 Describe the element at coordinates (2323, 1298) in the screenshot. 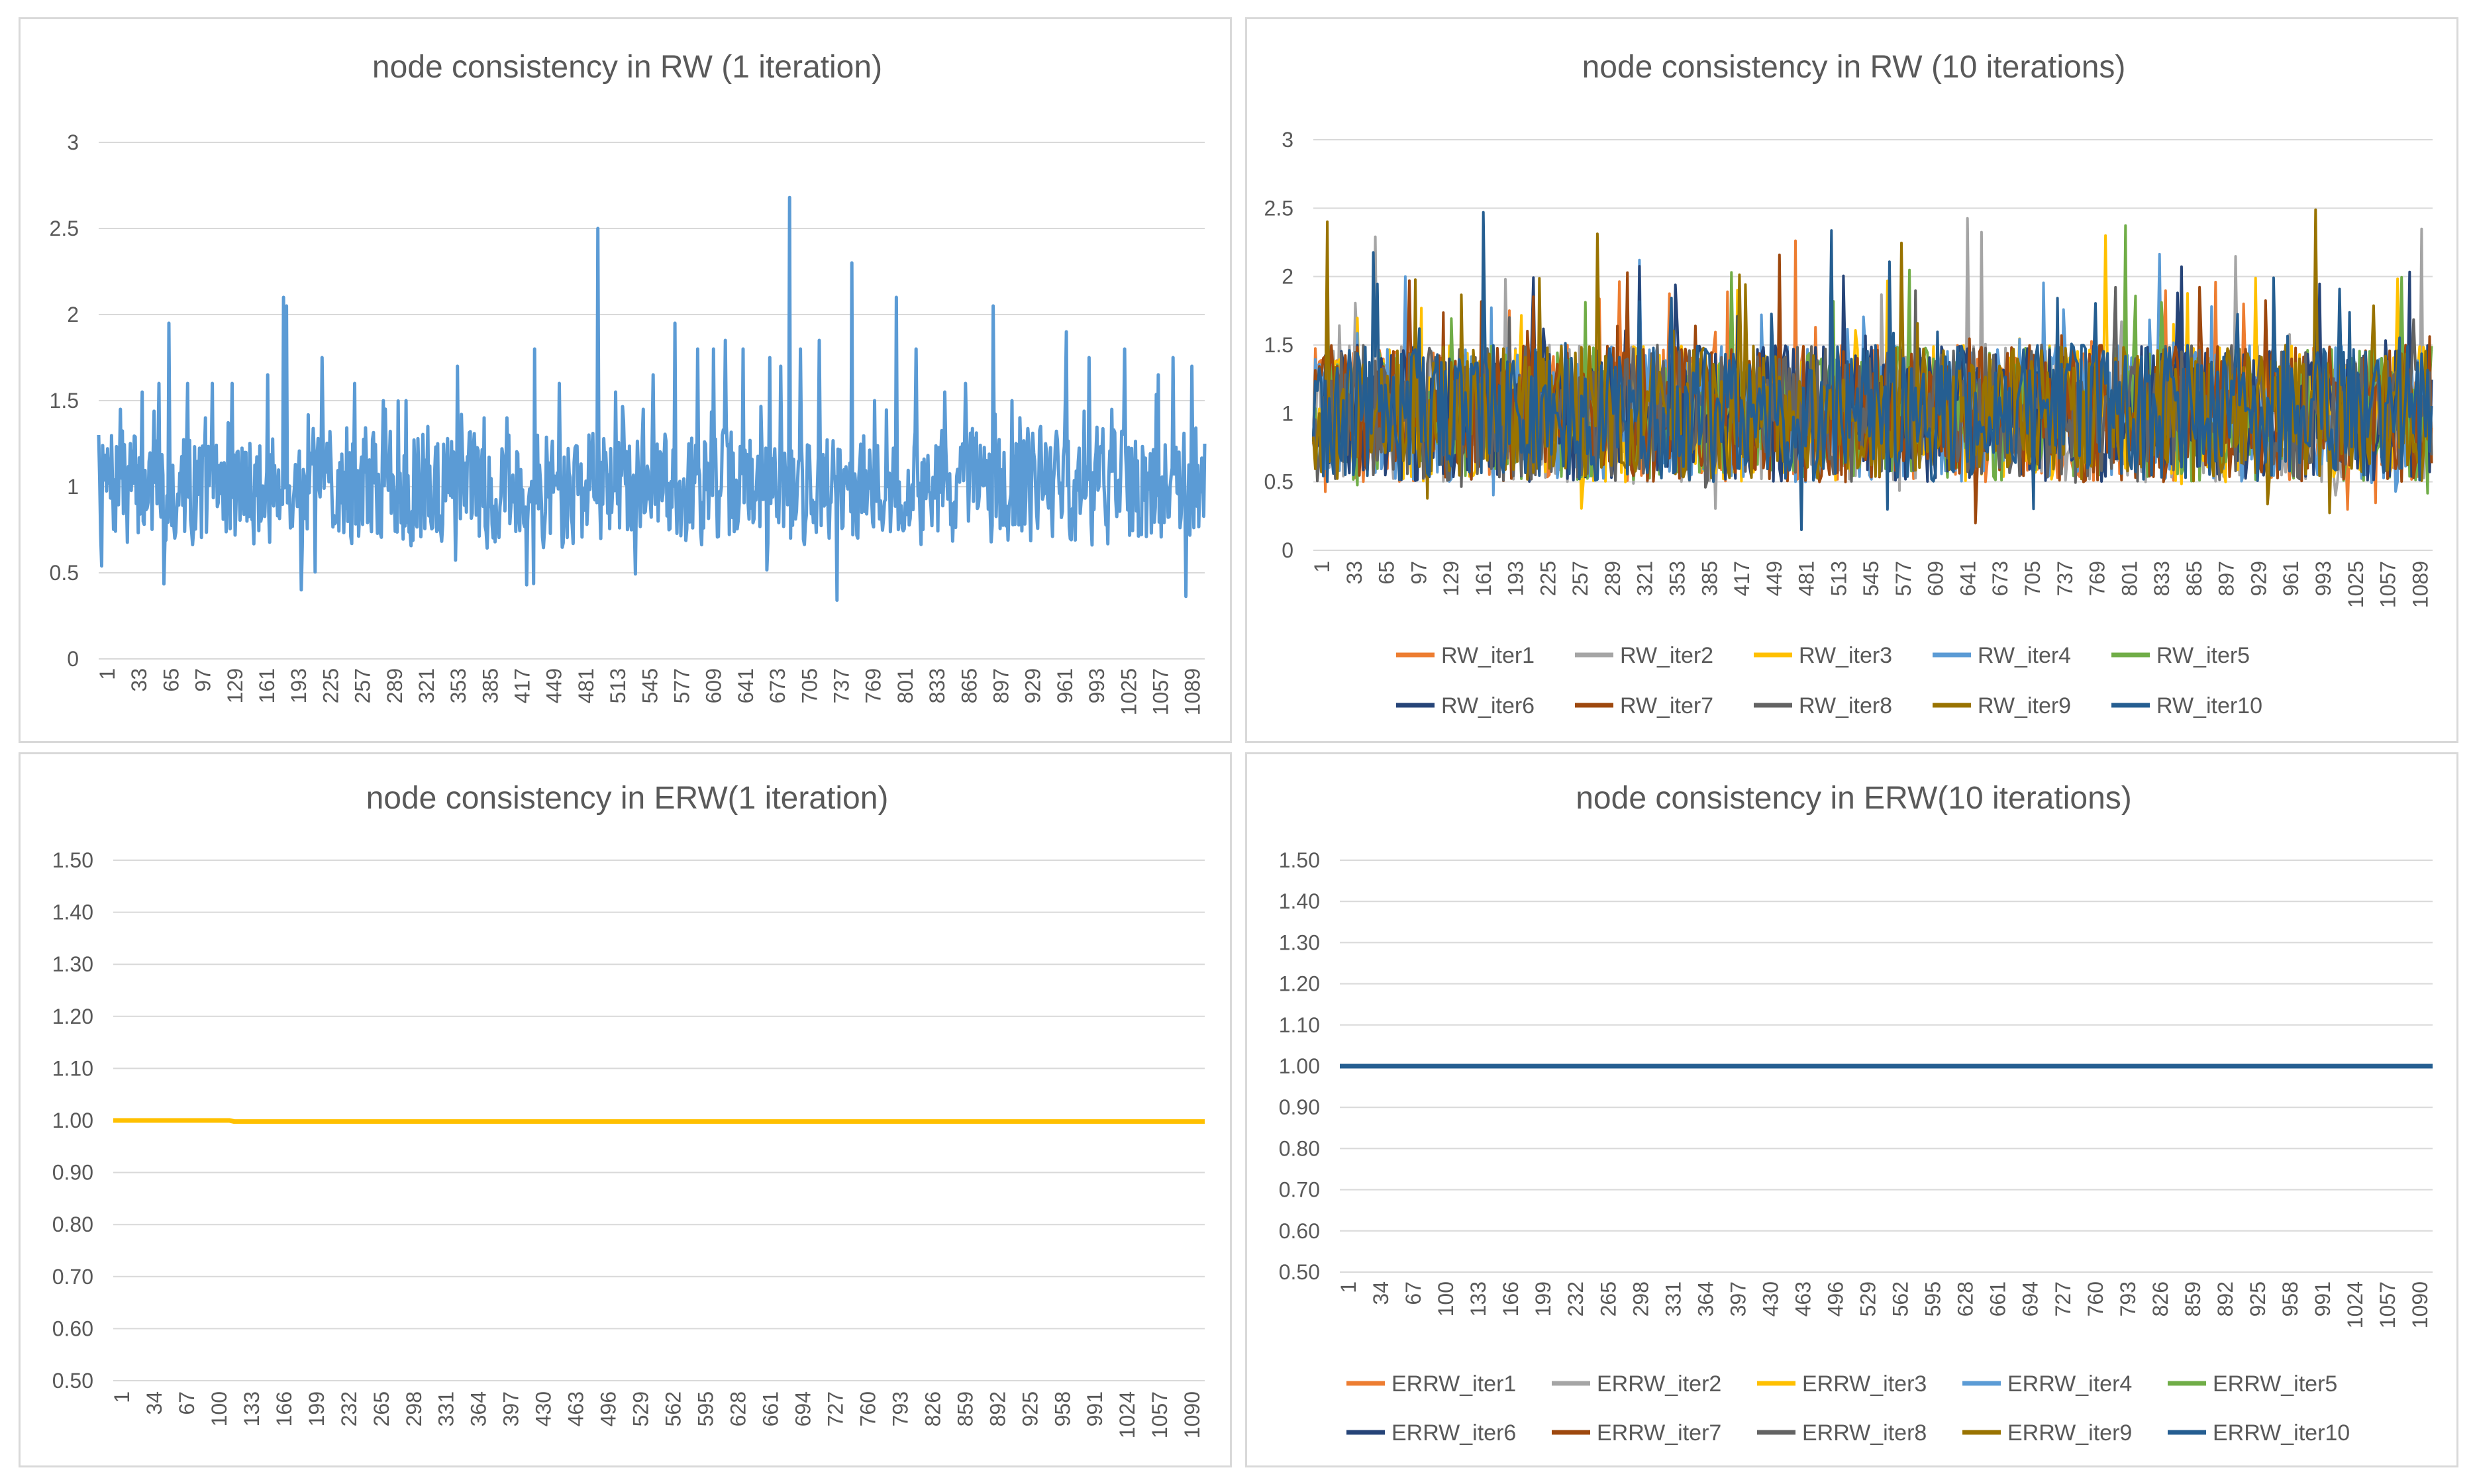

I see `x-tick-label: 991` at that location.